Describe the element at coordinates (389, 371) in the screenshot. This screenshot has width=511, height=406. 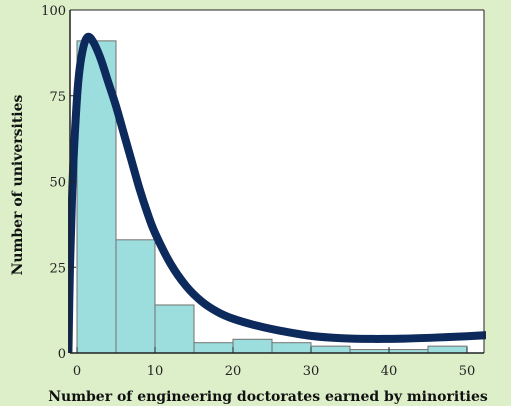
I see `x-tick-label: 40` at that location.